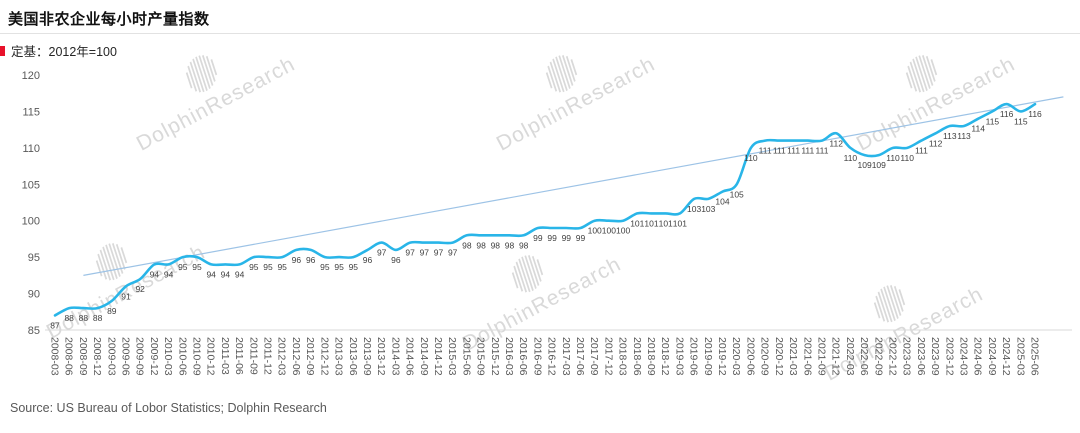 This screenshot has width=1080, height=433. What do you see at coordinates (864, 356) in the screenshot?
I see `svg-text: 2022-06` at bounding box center [864, 356].